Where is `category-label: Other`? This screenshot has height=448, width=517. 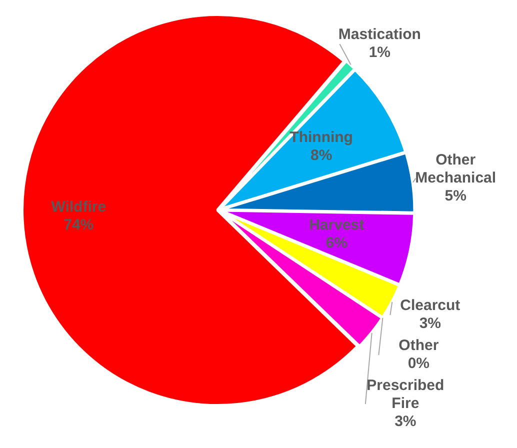
category-label: Other is located at coordinates (418, 345).